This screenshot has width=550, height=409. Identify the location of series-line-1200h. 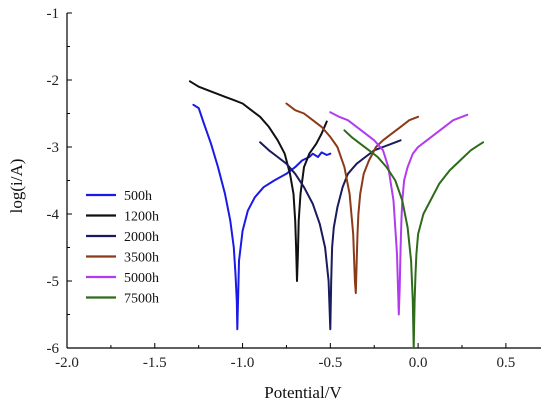
(258, 181).